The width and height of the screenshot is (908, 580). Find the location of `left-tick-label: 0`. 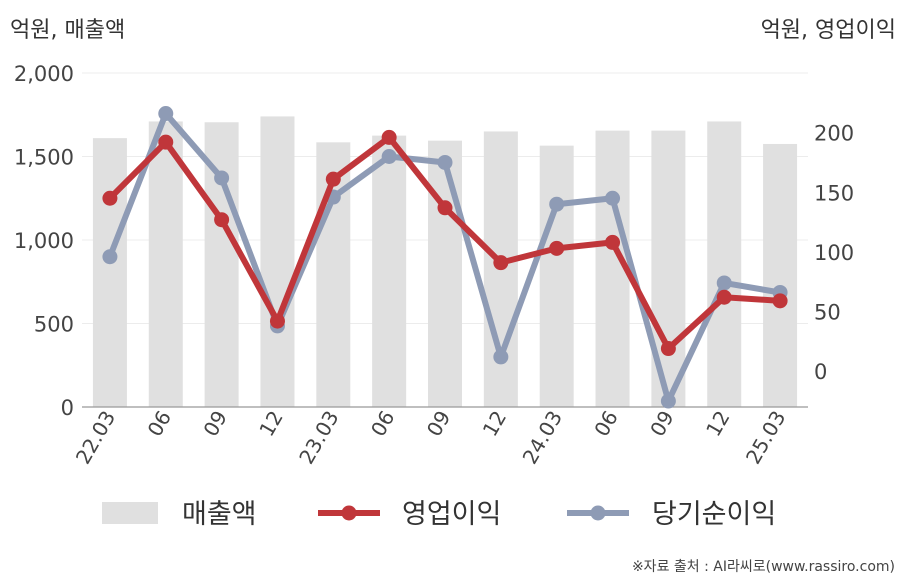

left-tick-label: 0 is located at coordinates (67, 408).